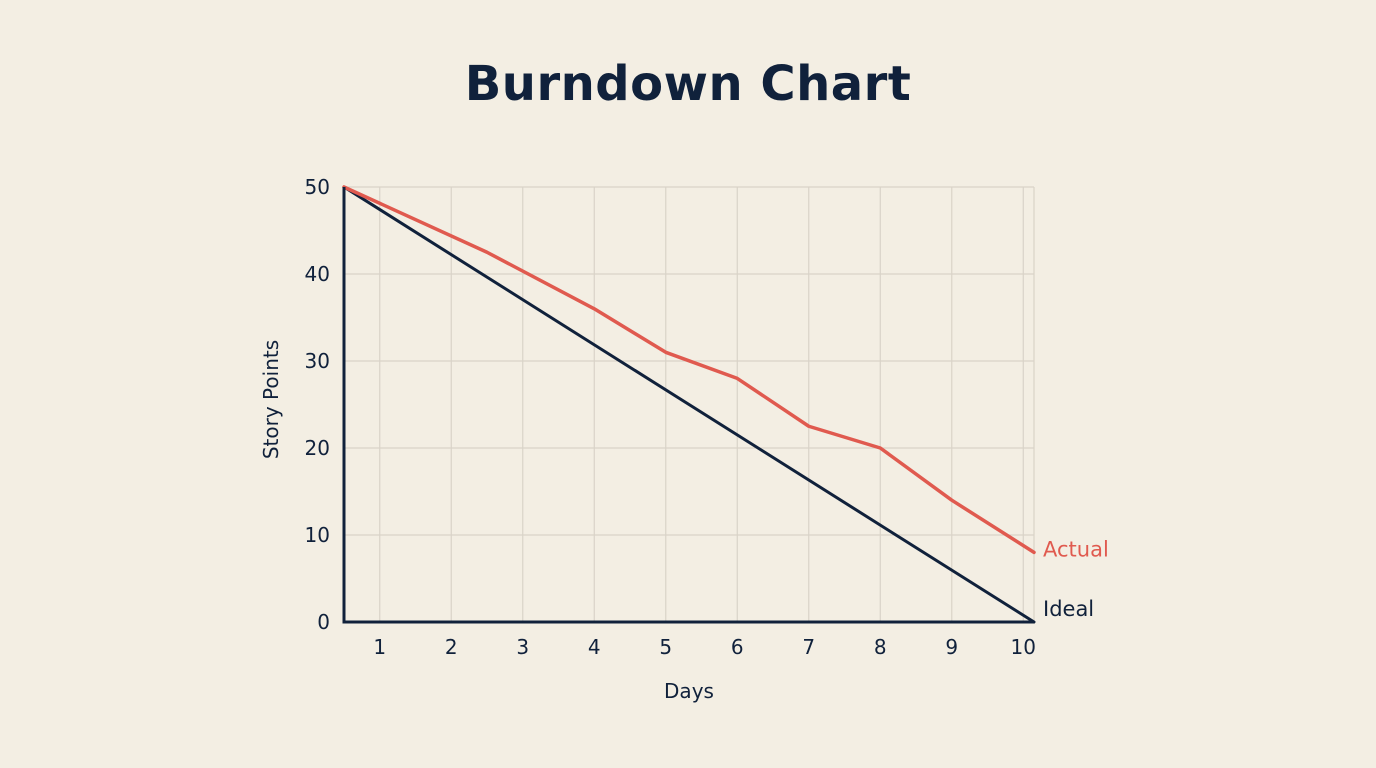 The width and height of the screenshot is (1376, 768). I want to click on y-tick-label: 30, so click(317, 361).